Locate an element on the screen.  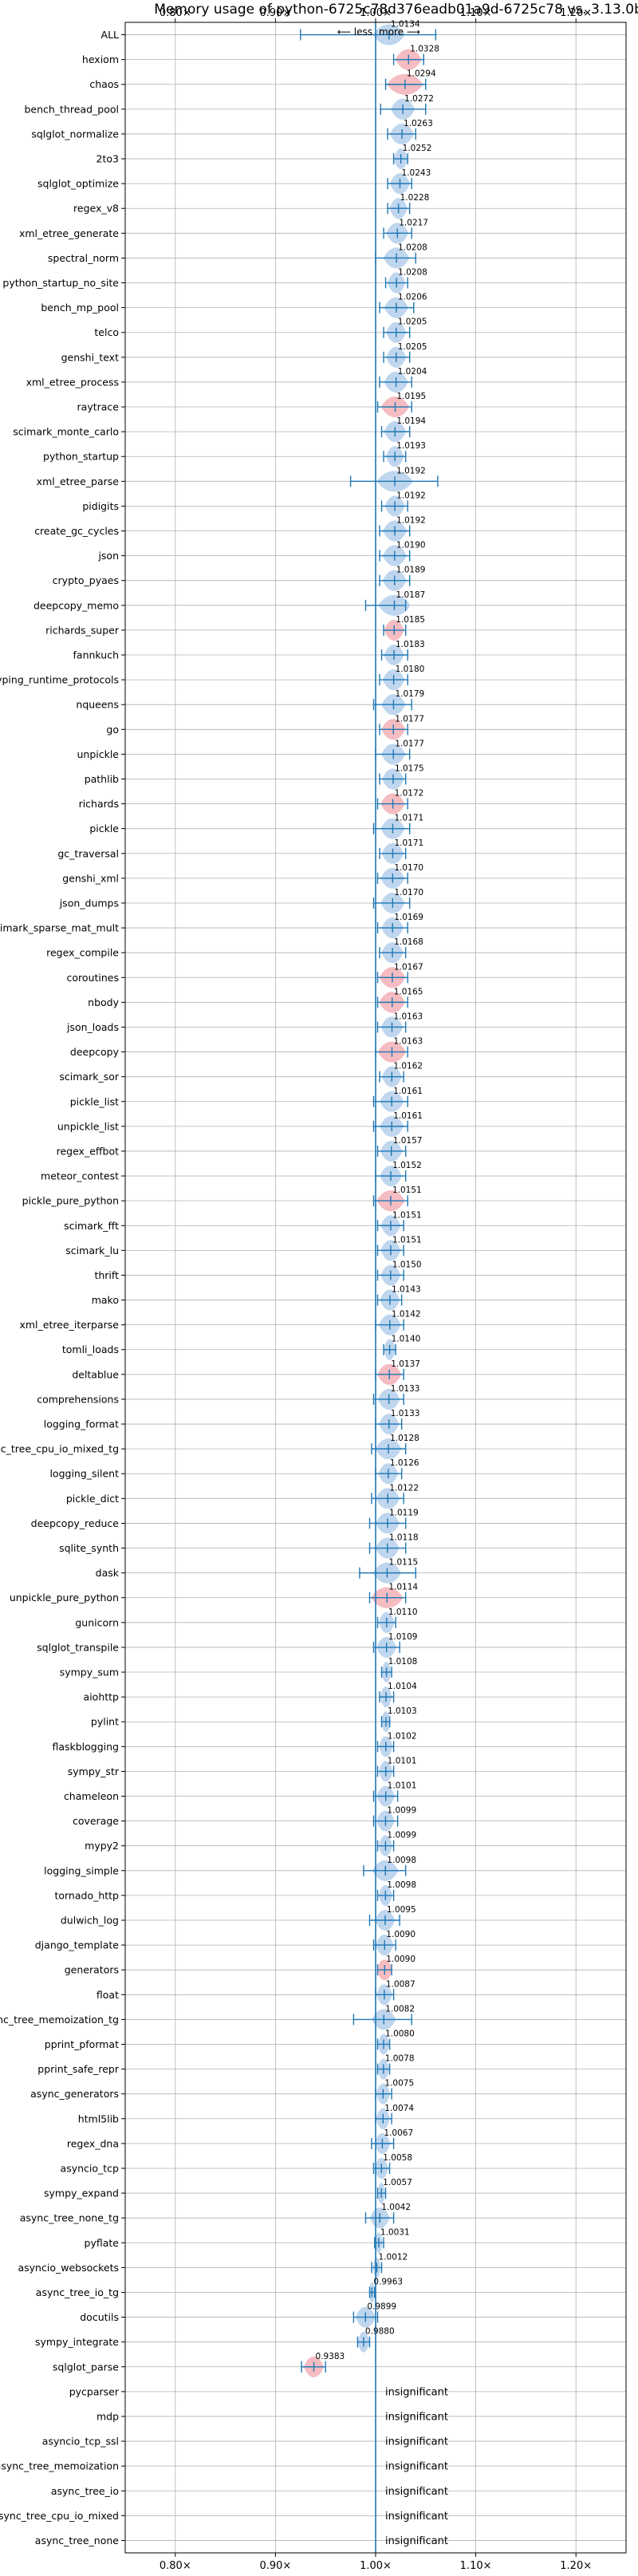
value-label: 1.0263 is located at coordinates (418, 124).